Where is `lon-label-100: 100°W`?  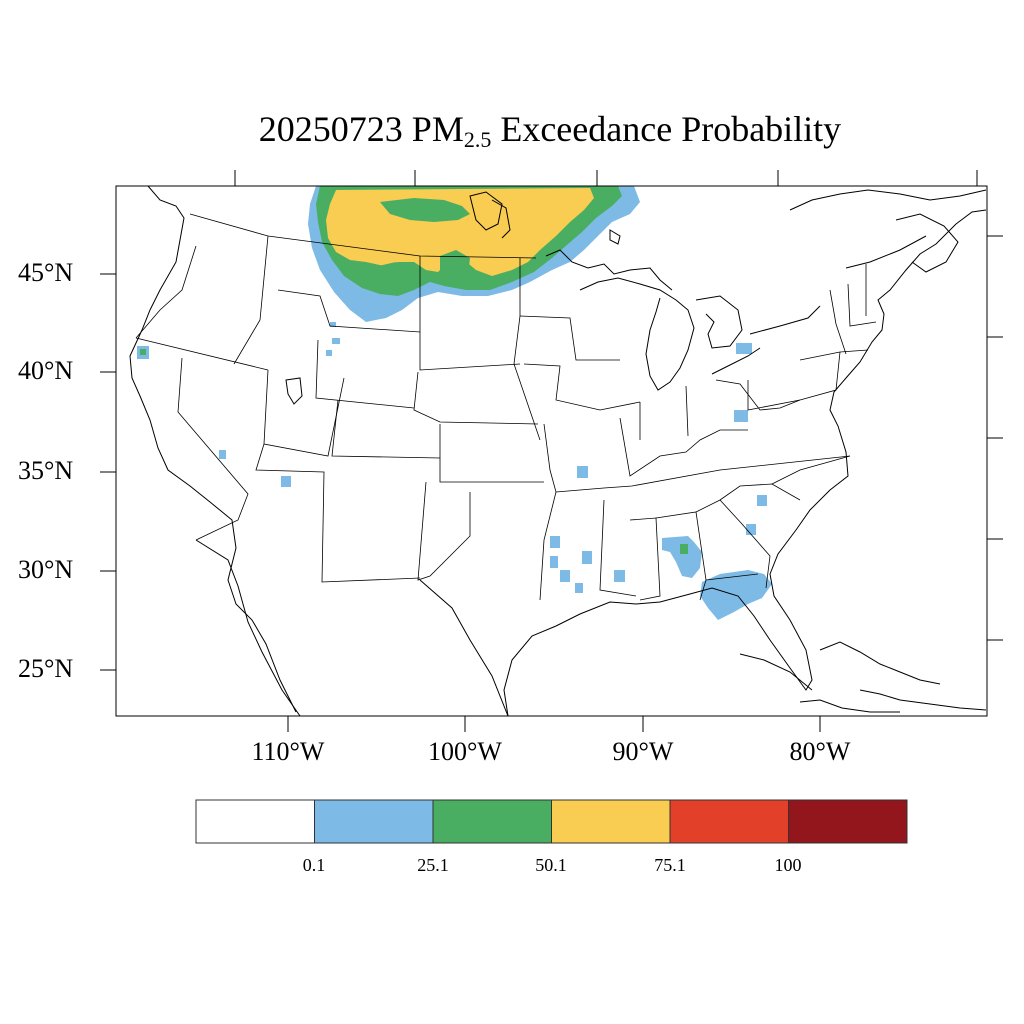 lon-label-100: 100°W is located at coordinates (465, 751).